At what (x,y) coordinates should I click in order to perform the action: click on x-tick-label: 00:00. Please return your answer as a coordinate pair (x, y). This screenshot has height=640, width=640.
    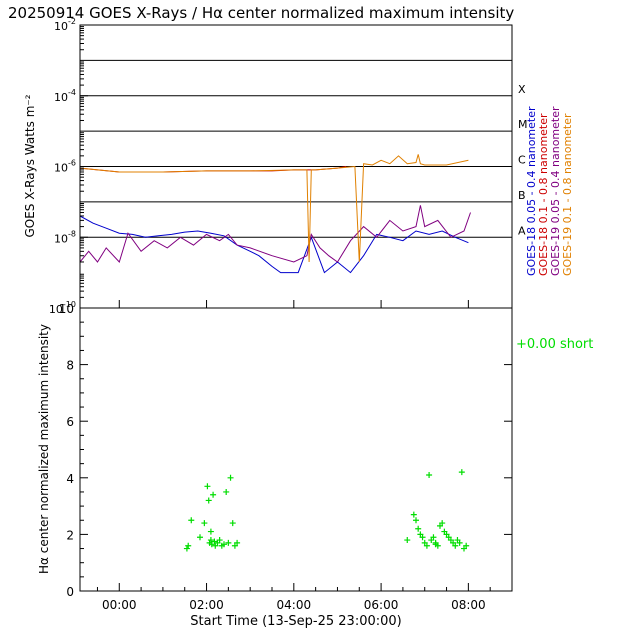
    Looking at the image, I should click on (119, 605).